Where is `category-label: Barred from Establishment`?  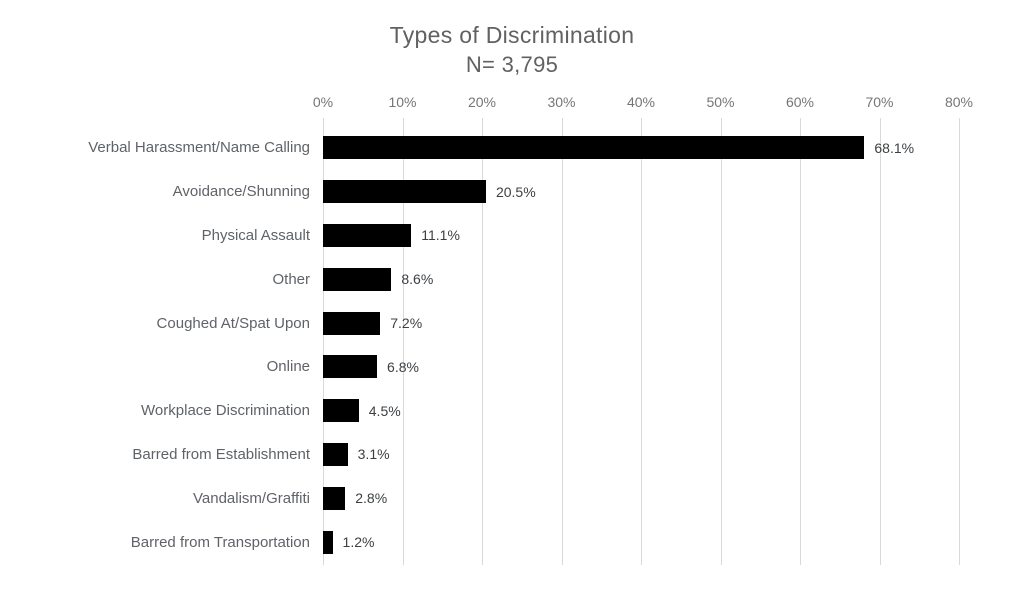 category-label: Barred from Establishment is located at coordinates (221, 454).